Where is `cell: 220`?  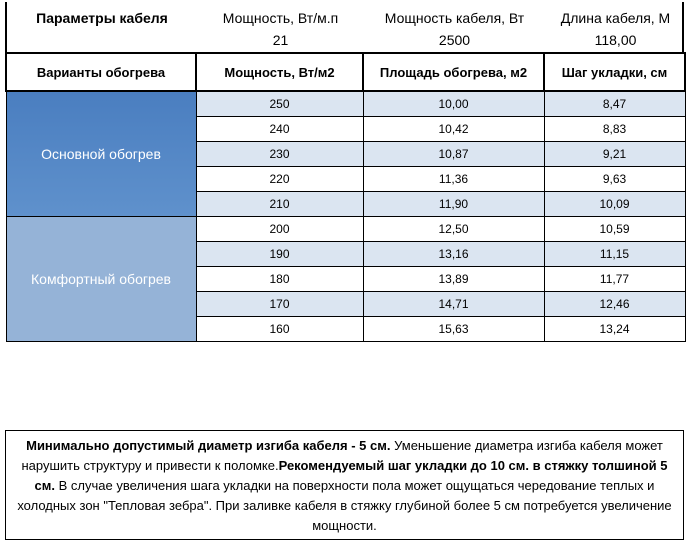
cell: 220 is located at coordinates (279, 179).